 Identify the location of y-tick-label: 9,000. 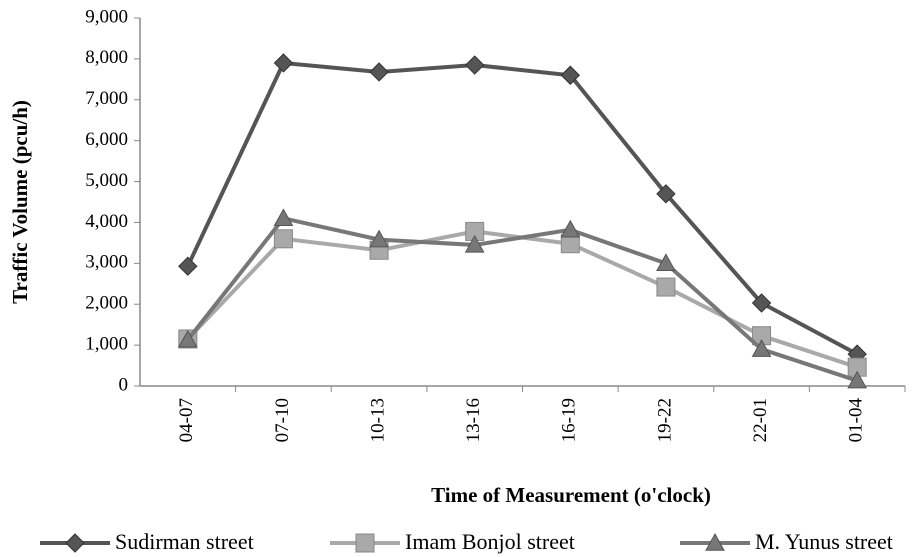
(106, 16).